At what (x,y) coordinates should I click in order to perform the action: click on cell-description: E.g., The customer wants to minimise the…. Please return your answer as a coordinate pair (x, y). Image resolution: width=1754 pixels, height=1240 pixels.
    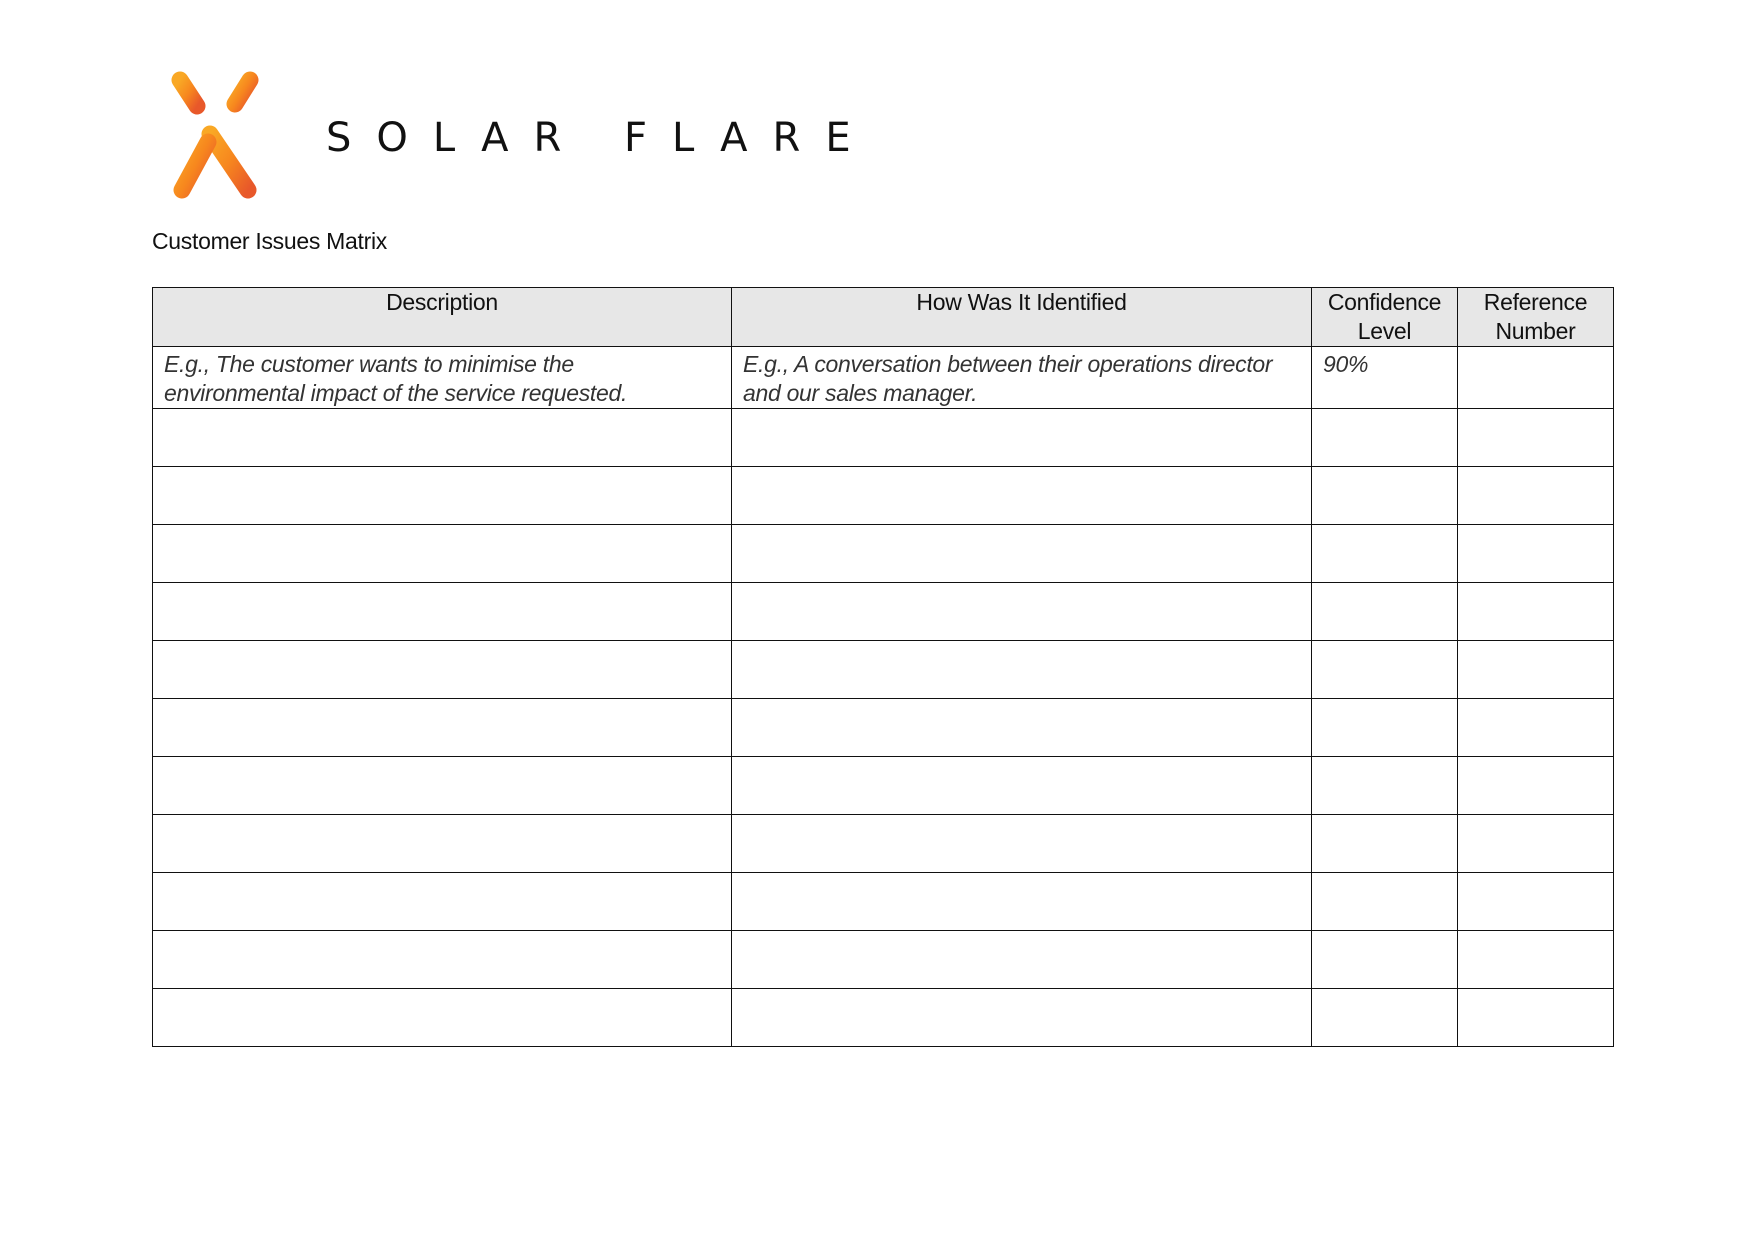
    Looking at the image, I should click on (442, 377).